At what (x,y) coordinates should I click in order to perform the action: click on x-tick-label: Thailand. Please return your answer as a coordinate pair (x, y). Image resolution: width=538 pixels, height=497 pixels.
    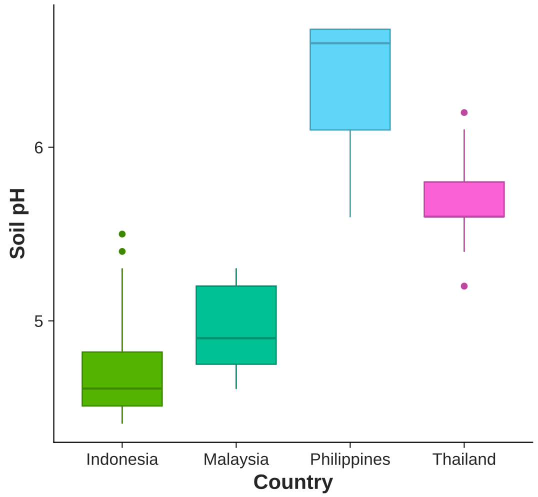
    Looking at the image, I should click on (464, 458).